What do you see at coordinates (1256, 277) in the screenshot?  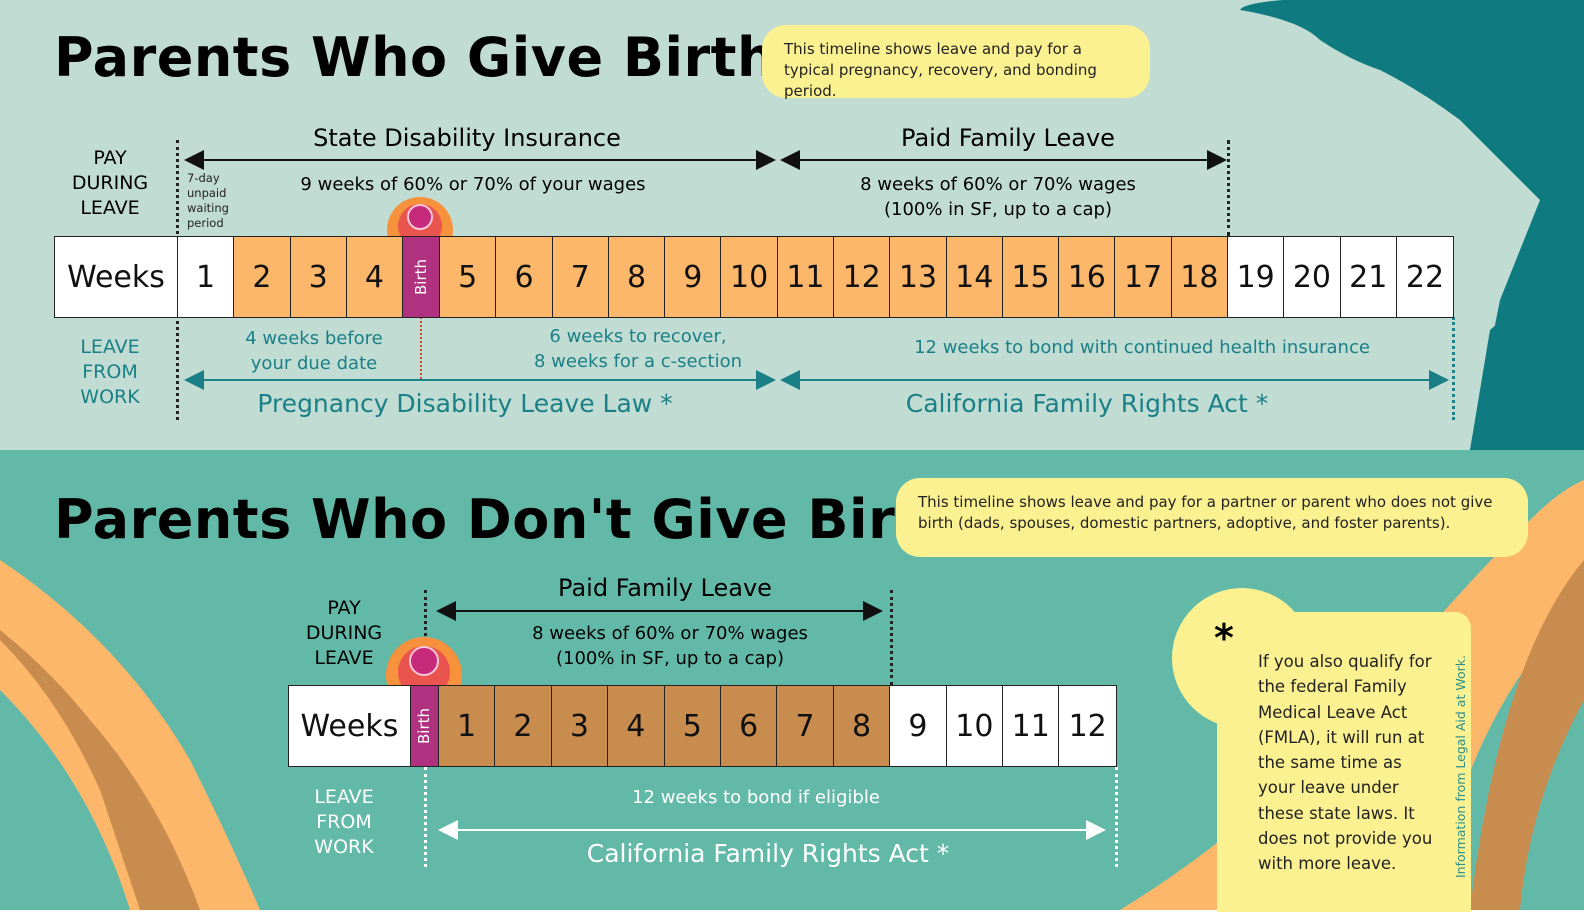 I see `week-cell: 19` at bounding box center [1256, 277].